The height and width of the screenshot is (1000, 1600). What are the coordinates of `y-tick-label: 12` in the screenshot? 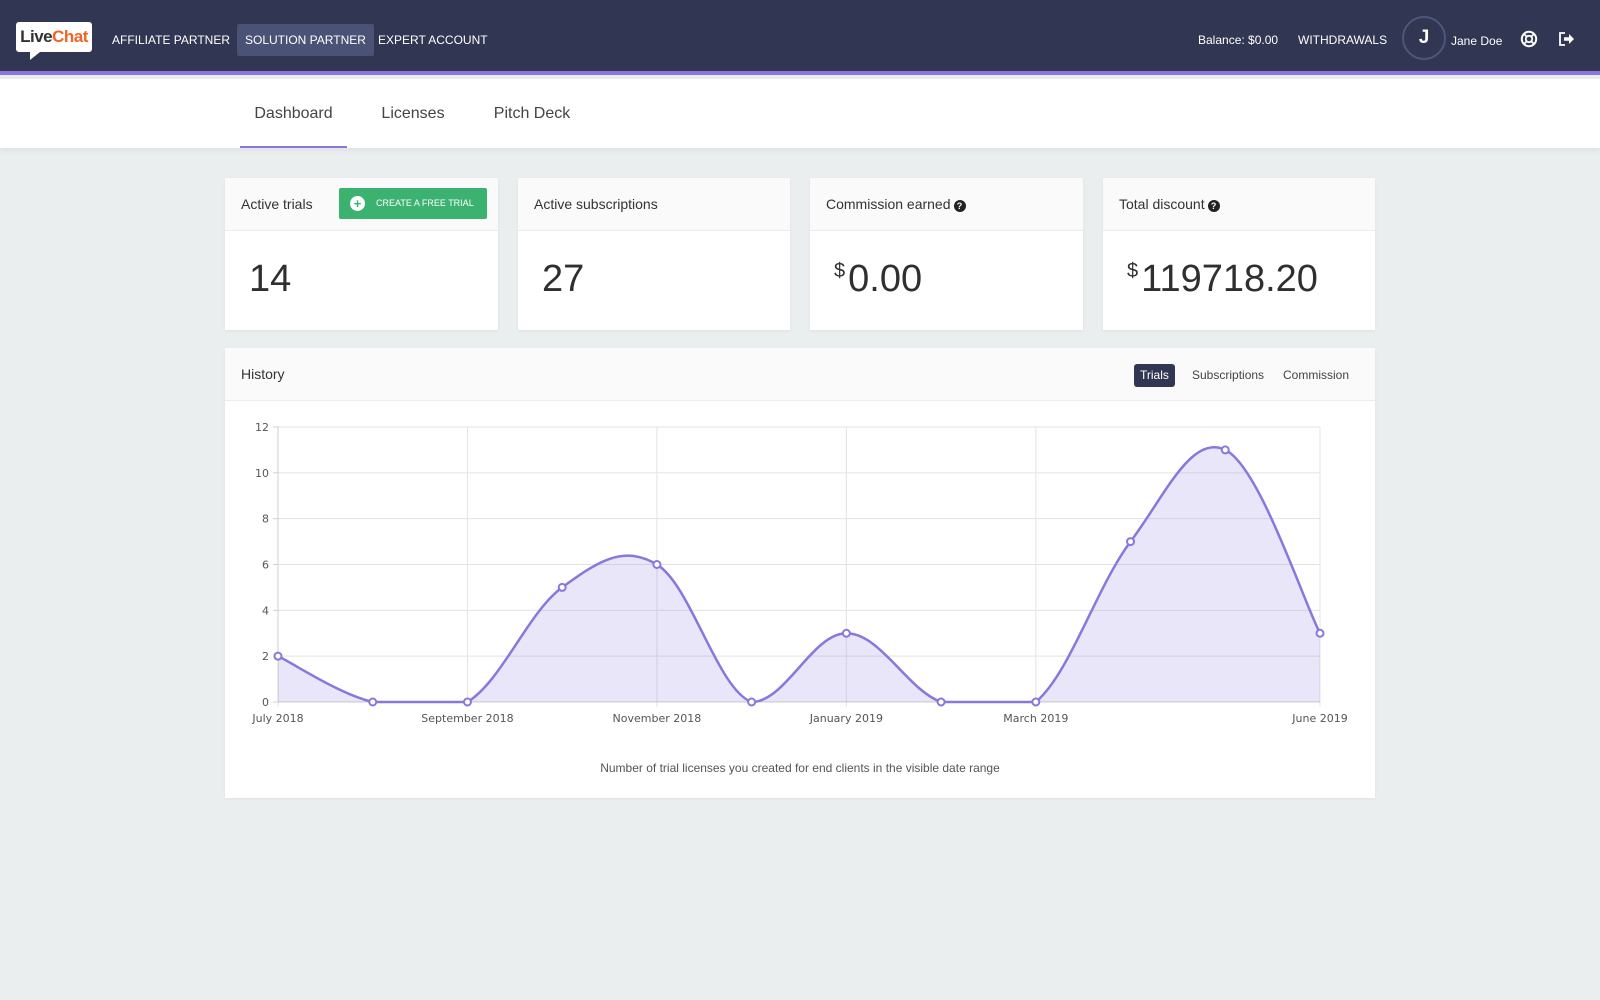 It's located at (262, 427).